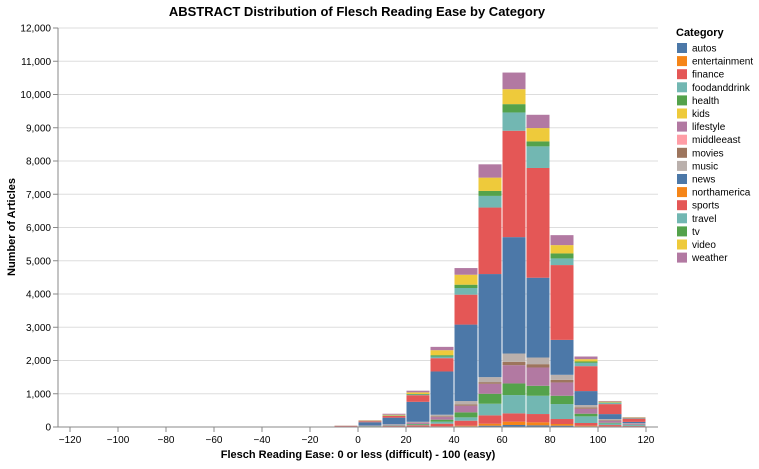  Describe the element at coordinates (701, 114) in the screenshot. I see `legend-label-kids: kids` at that location.